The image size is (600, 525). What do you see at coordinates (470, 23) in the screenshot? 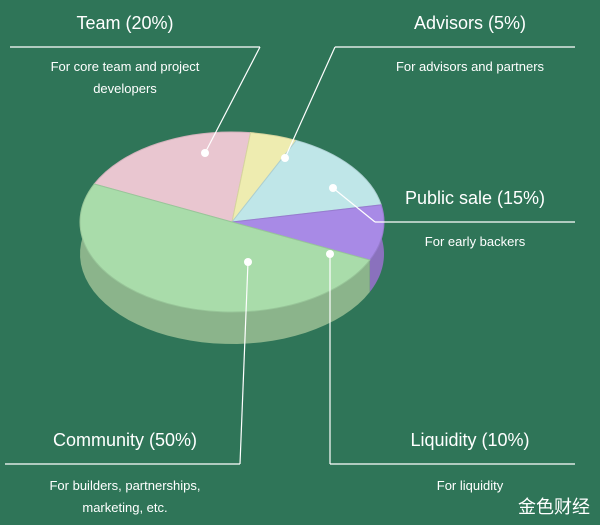
I see `label: Advisors (5%)` at bounding box center [470, 23].